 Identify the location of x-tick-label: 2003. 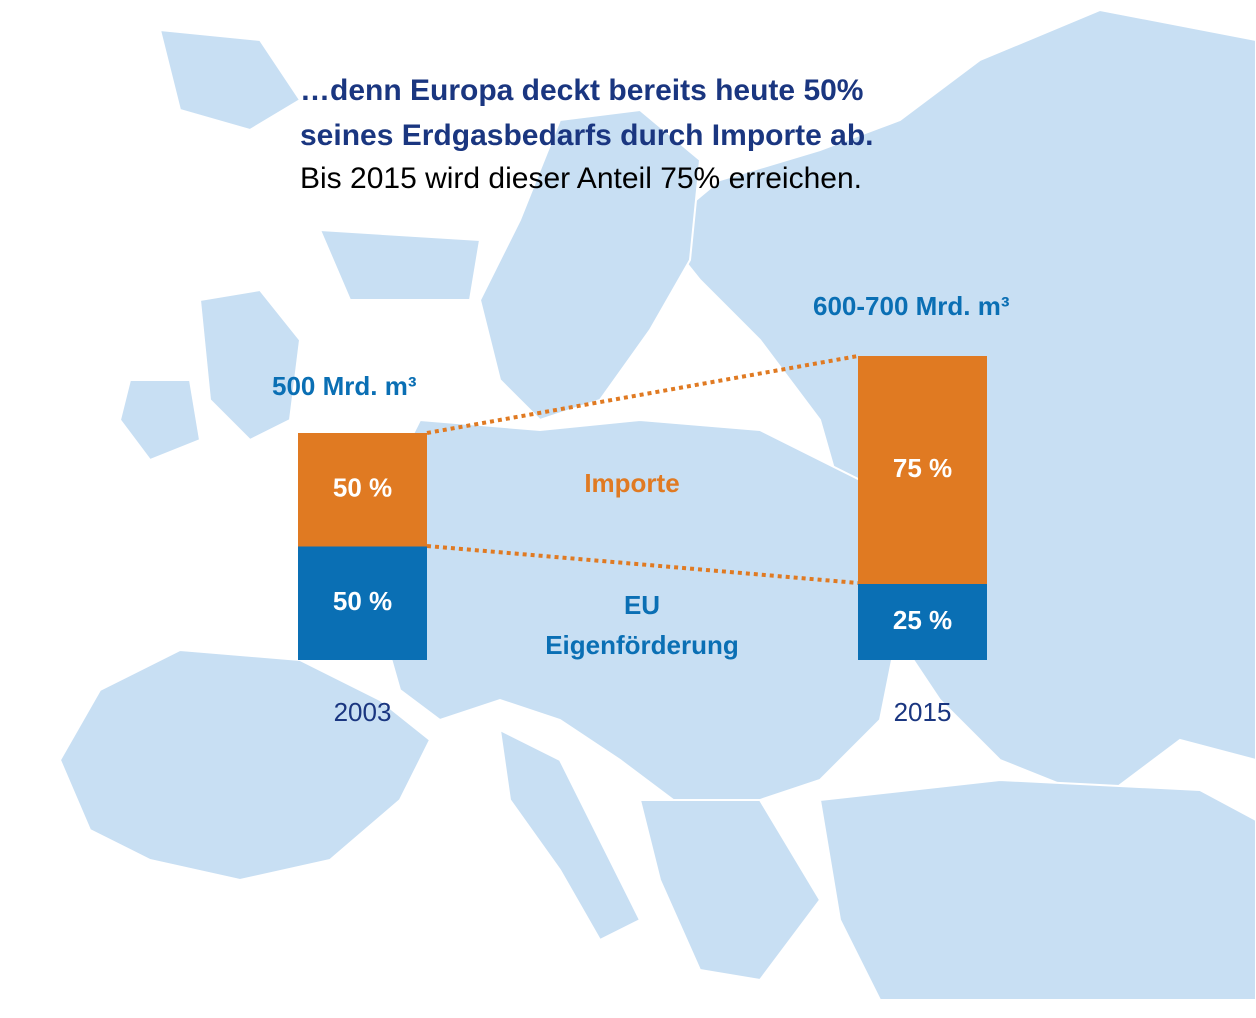
(363, 712).